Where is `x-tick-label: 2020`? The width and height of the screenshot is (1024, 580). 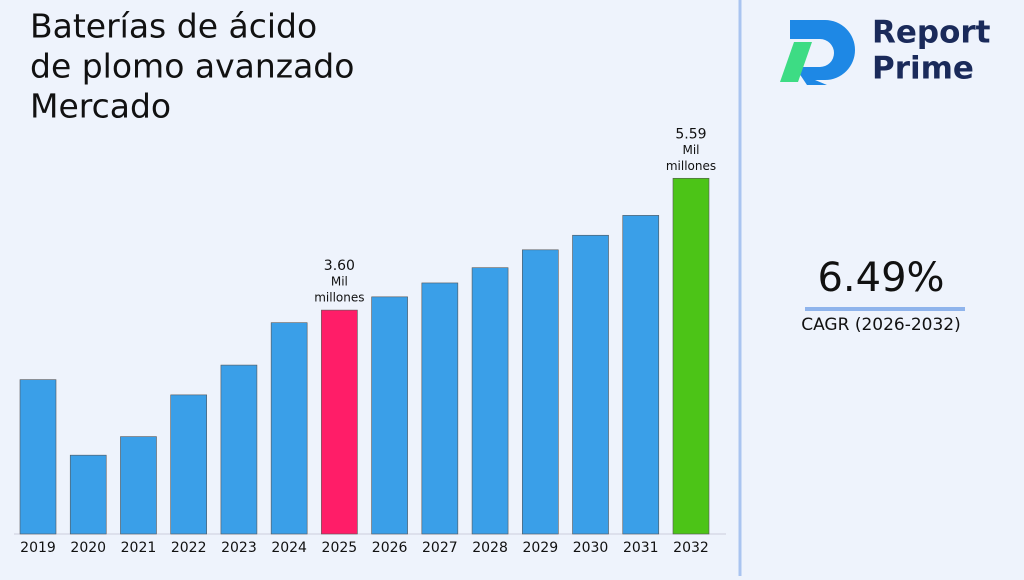
x-tick-label: 2020 is located at coordinates (88, 548).